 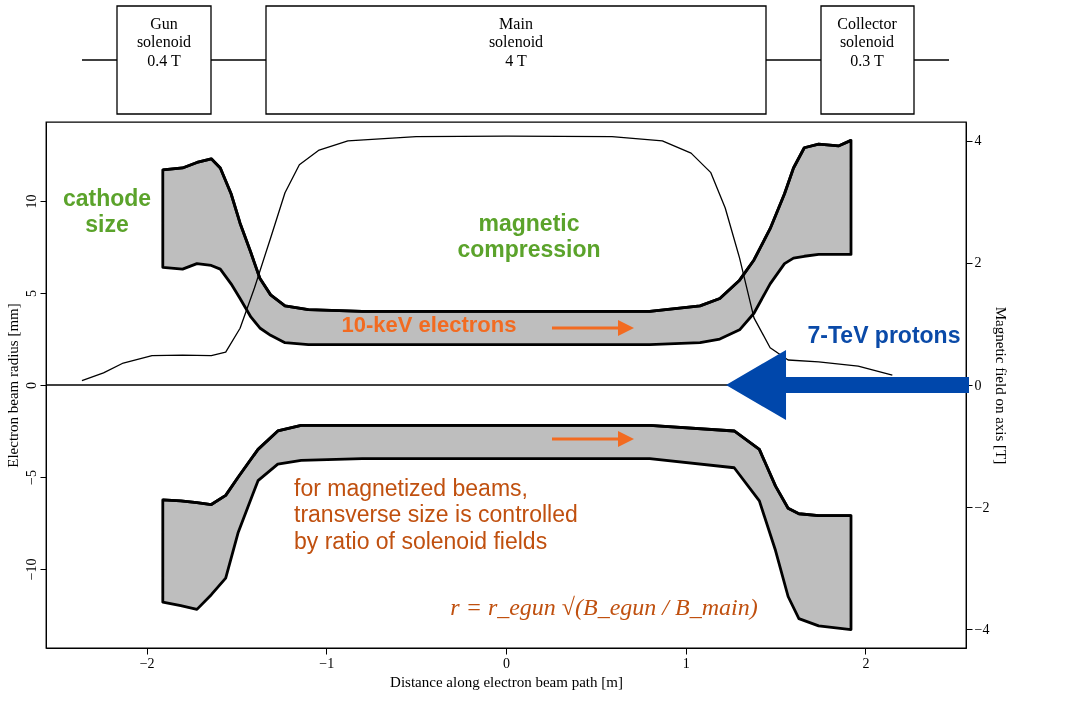 I want to click on x-tick-label: −1, so click(x=327, y=663).